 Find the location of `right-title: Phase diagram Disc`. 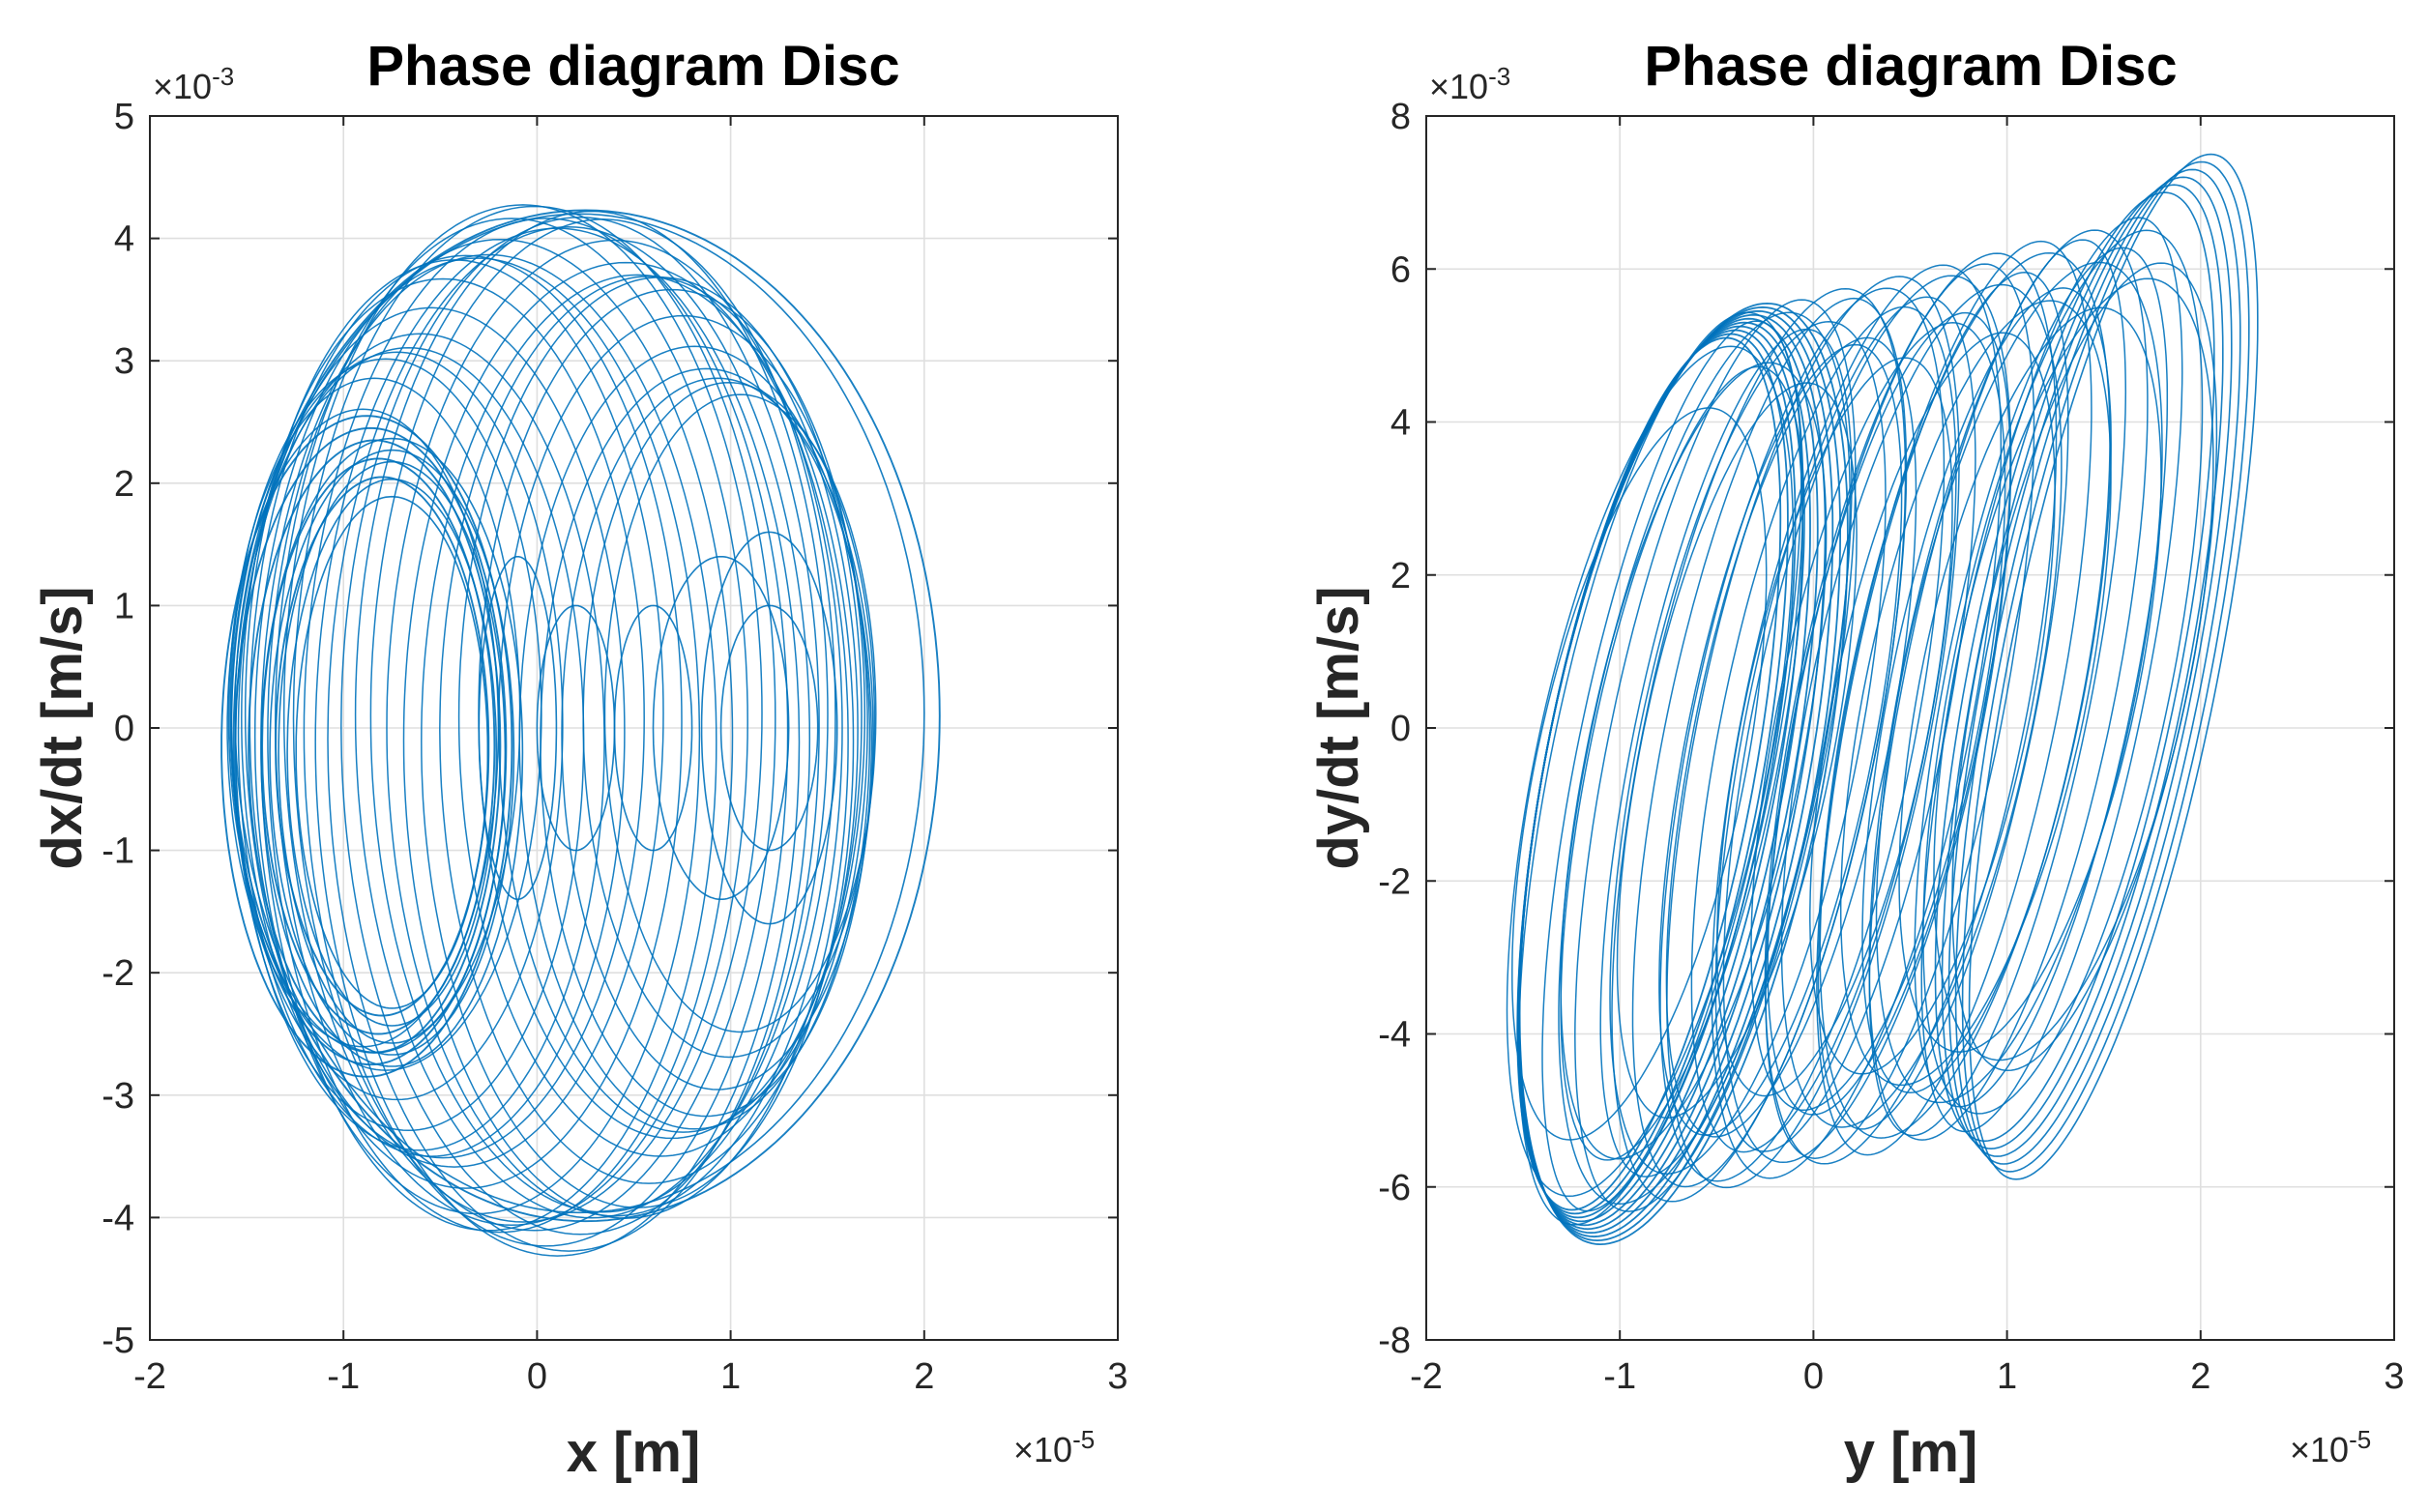

right-title: Phase diagram Disc is located at coordinates (1910, 66).